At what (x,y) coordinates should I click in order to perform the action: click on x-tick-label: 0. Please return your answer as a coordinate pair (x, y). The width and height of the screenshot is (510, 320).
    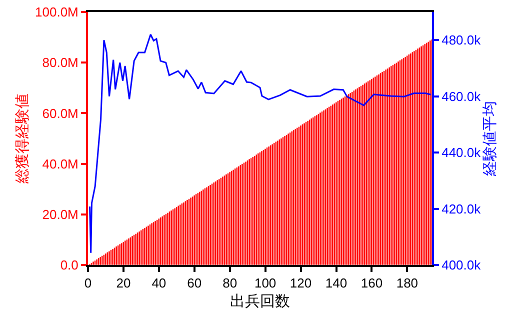
    Looking at the image, I should click on (88, 283).